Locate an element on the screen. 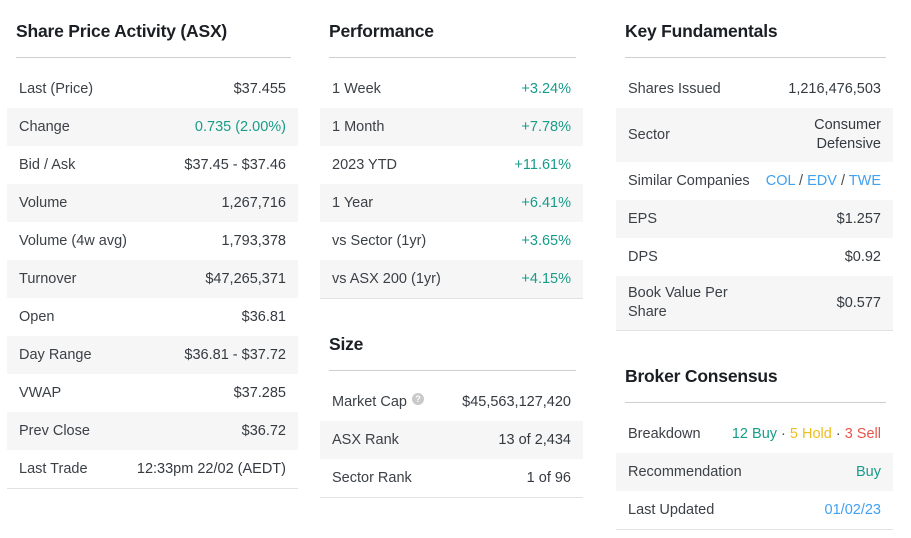 This screenshot has height=538, width=911. row-label: VWAP is located at coordinates (40, 392).